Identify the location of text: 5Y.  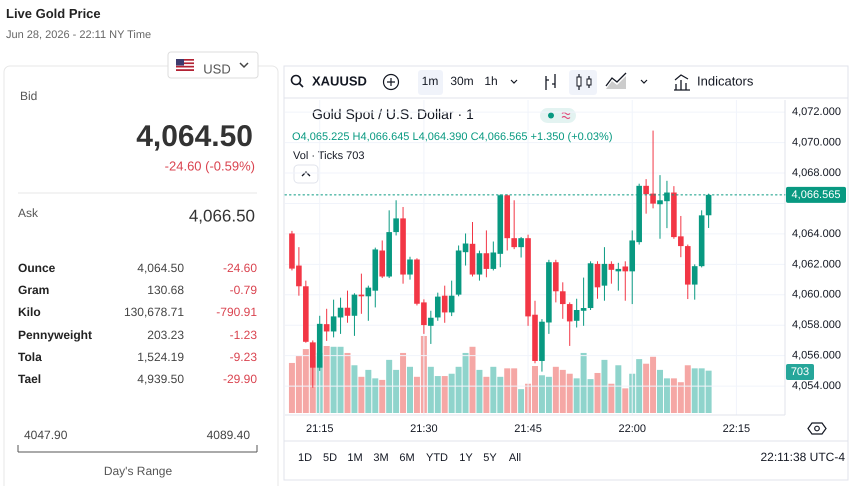
(490, 458).